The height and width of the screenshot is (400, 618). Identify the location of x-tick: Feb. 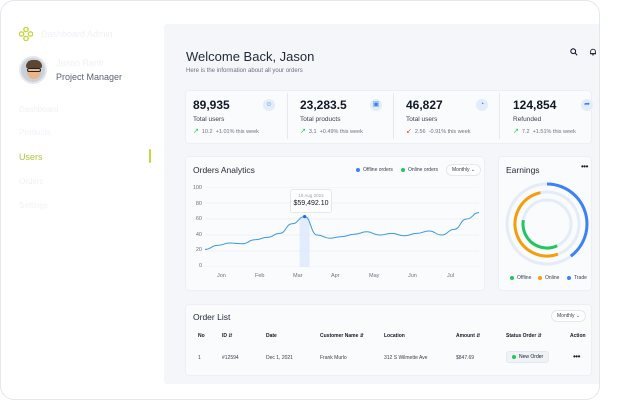
(260, 276).